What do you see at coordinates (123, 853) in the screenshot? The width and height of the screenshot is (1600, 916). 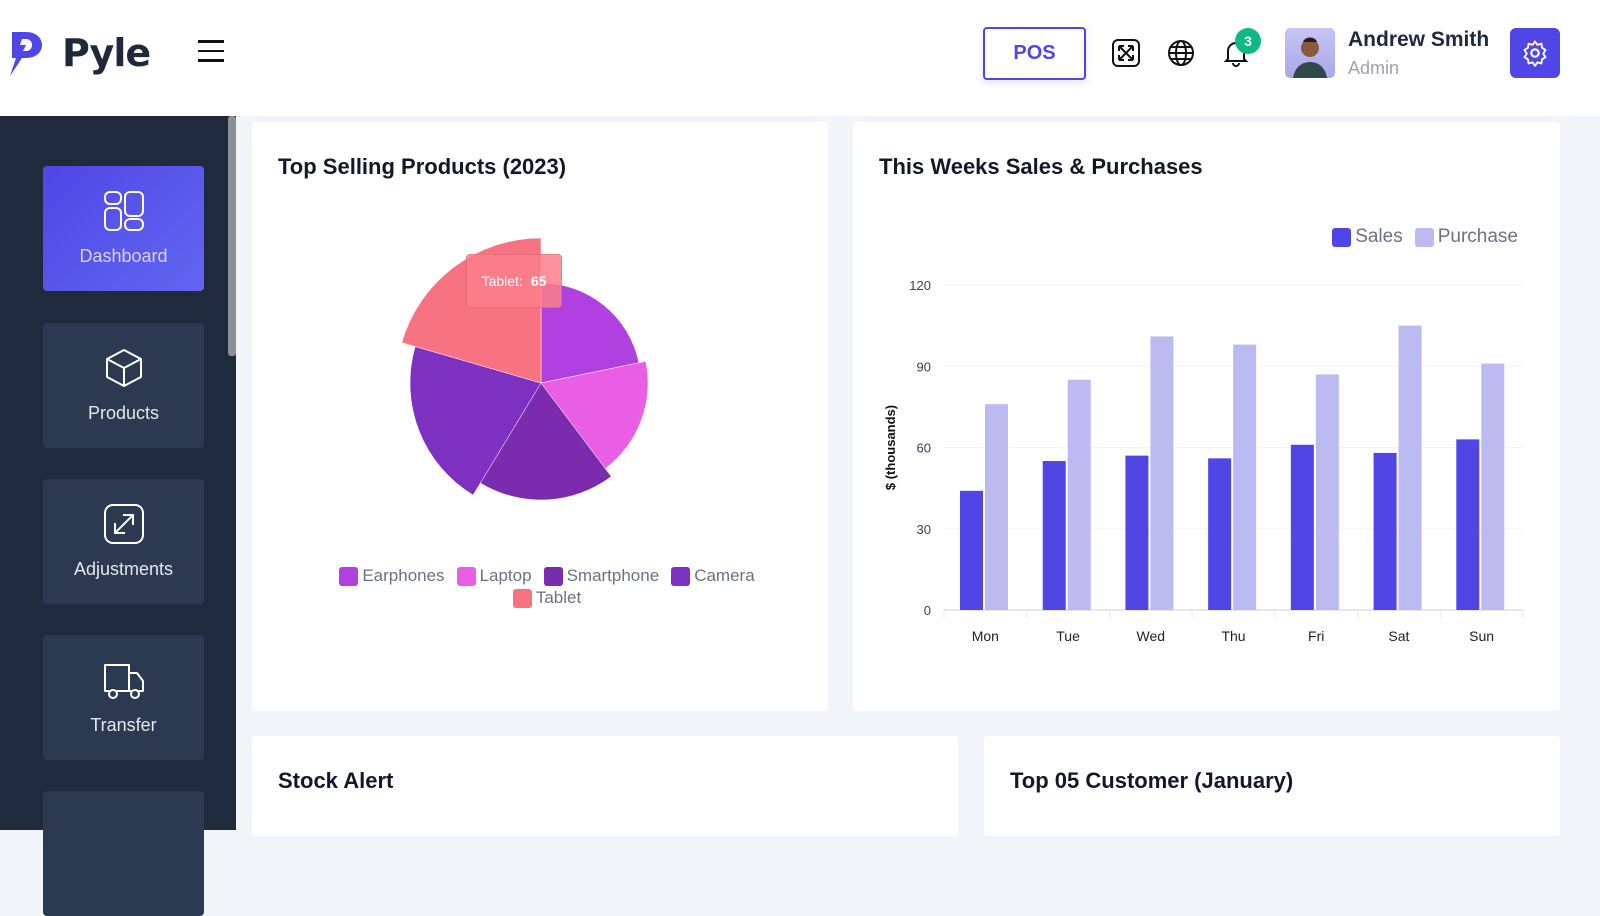 I see `sidebar-item-more` at bounding box center [123, 853].